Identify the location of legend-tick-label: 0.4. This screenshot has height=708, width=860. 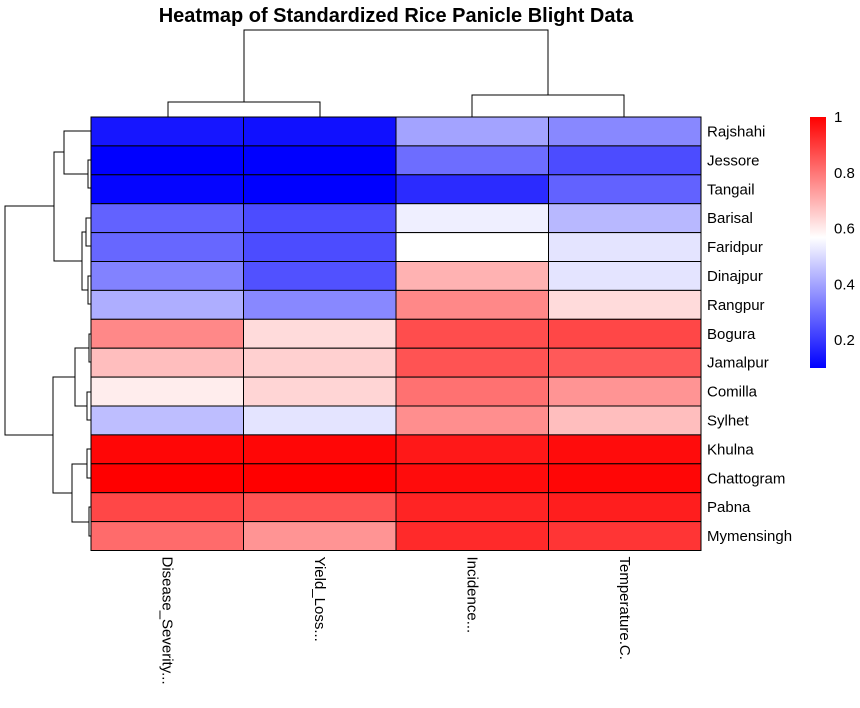
(844, 284).